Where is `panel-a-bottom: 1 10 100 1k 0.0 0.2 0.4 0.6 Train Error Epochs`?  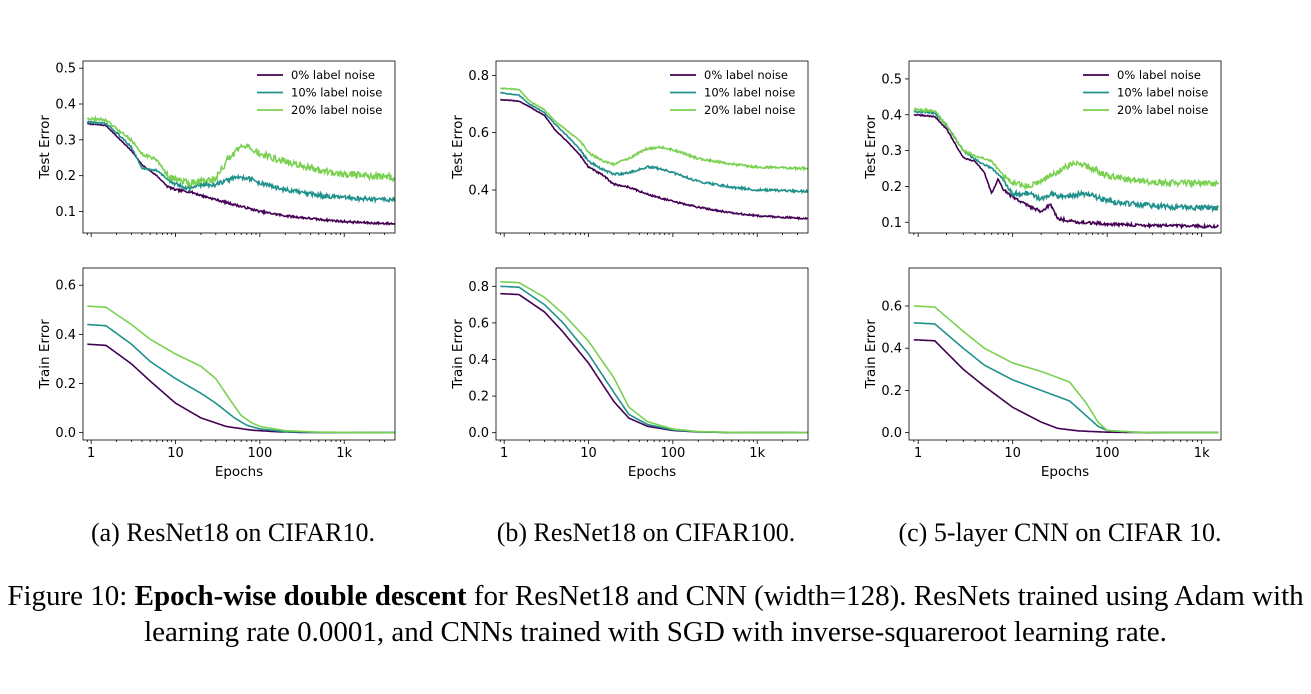
panel-a-bottom: 1 10 100 1k 0.0 0.2 0.4 0.6 Train Error Epochs is located at coordinates (216, 373).